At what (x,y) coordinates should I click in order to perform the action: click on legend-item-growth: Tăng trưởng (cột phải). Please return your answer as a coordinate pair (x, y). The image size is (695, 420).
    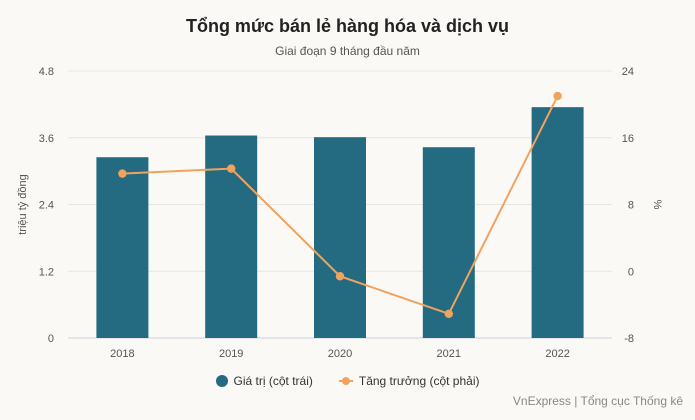
    Looking at the image, I should click on (409, 381).